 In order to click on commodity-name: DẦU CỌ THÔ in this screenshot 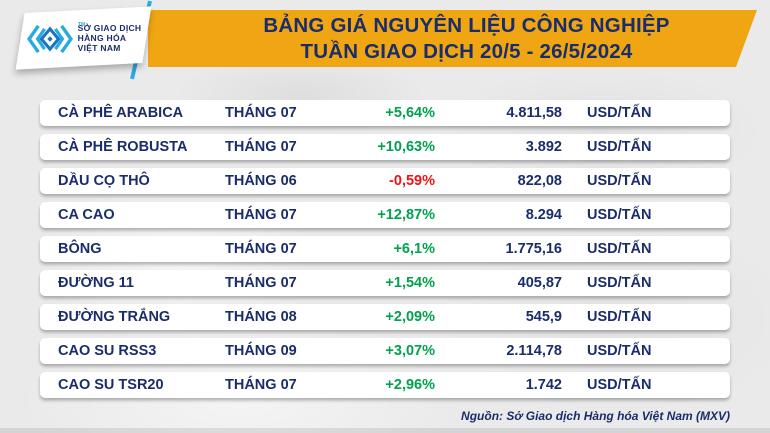, I will do `click(104, 181)`.